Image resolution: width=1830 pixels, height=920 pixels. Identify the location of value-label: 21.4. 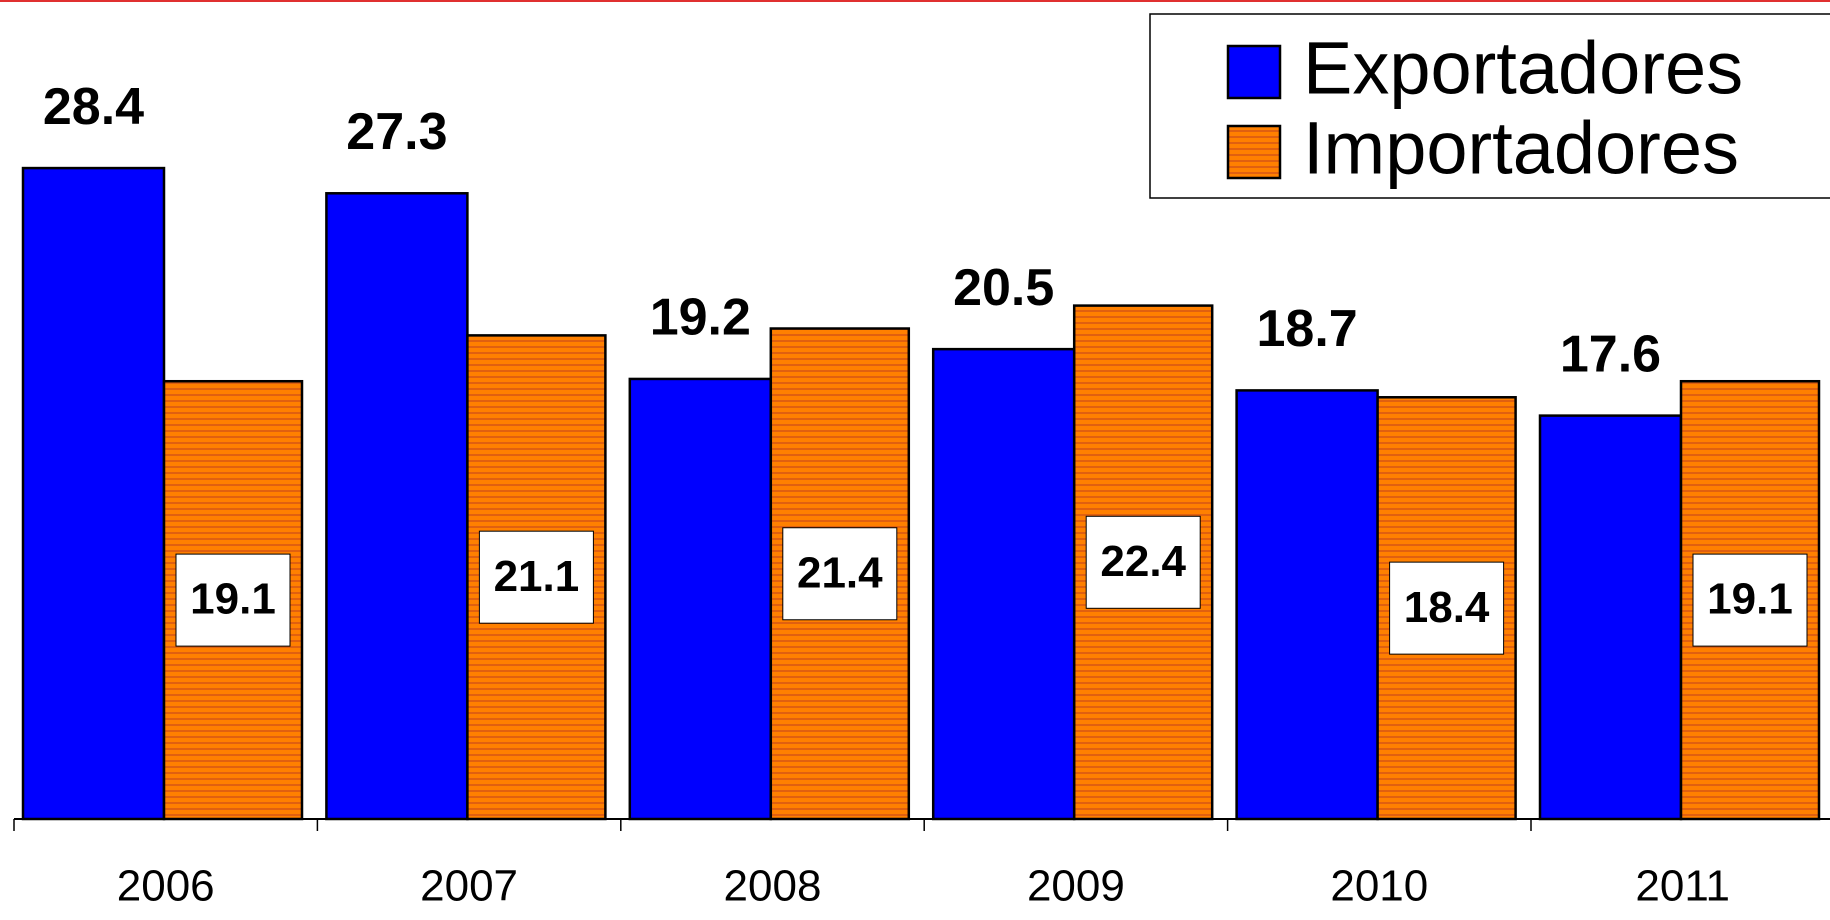
(840, 572).